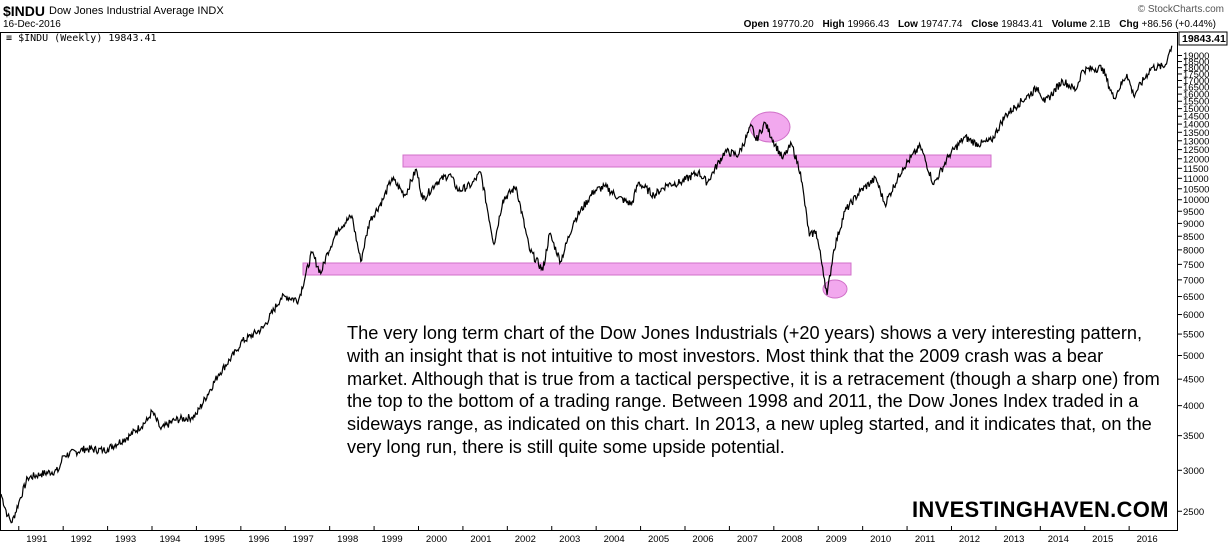 The image size is (1230, 546). What do you see at coordinates (525, 539) in the screenshot?
I see `x-tick-label: 2002` at bounding box center [525, 539].